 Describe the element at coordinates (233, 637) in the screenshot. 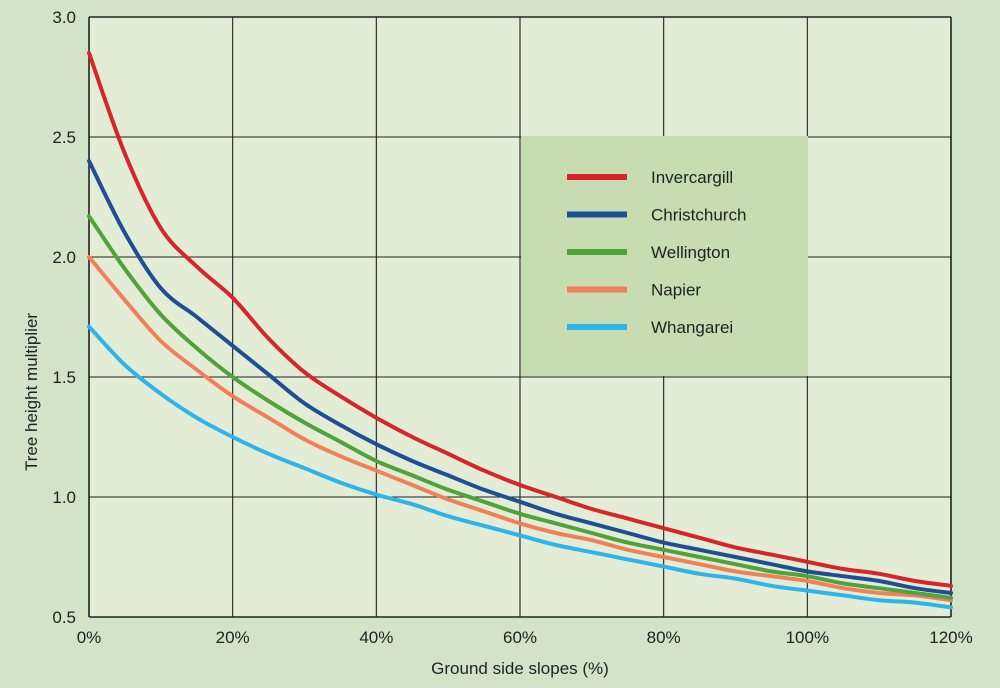

I see `x-tick-label: 20%` at that location.